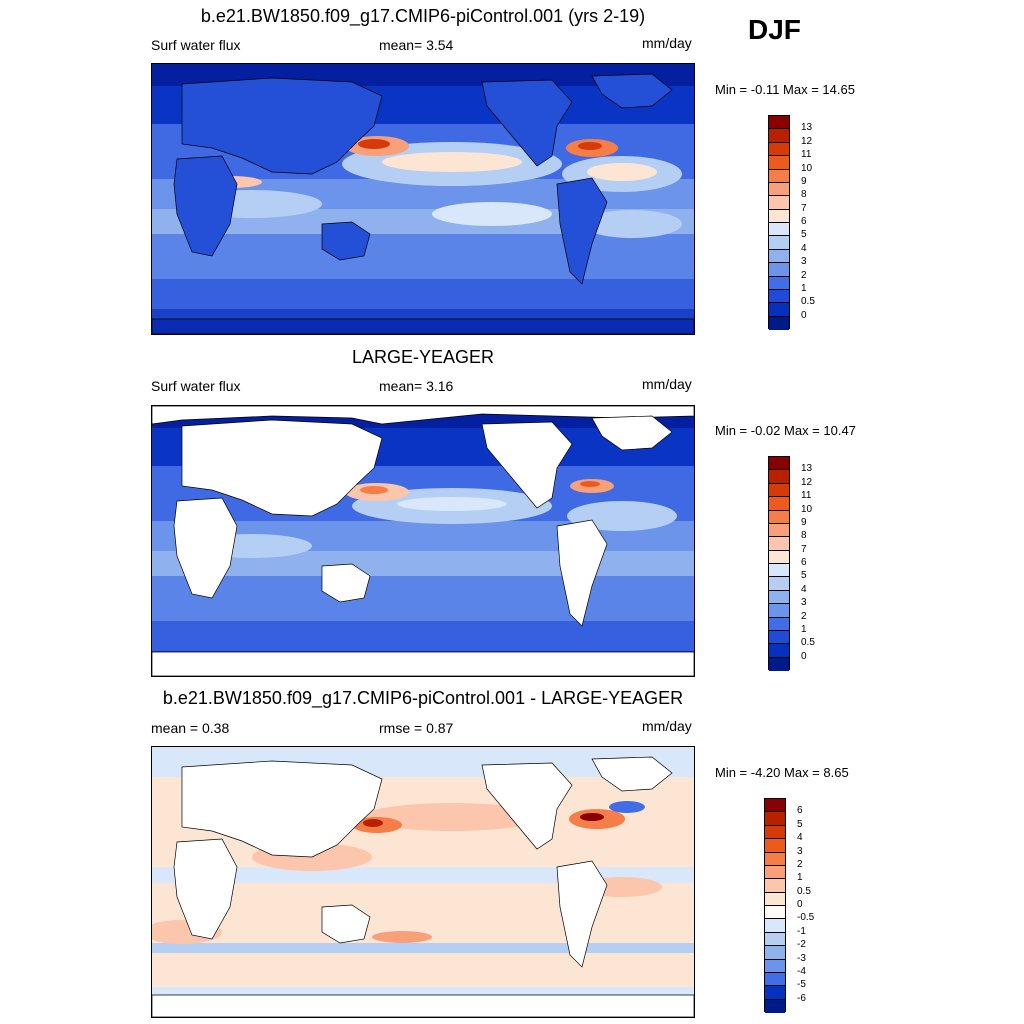 The image size is (1024, 1024). I want to click on panel-1-colorbar-tick-label: 2, so click(804, 275).